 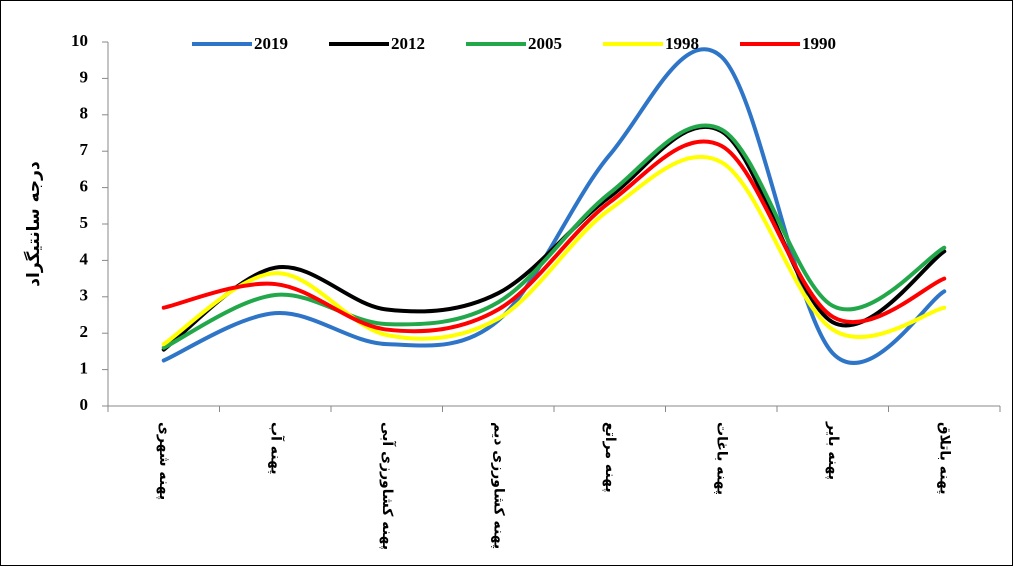 I want to click on legend-label: 2012, so click(x=408, y=43).